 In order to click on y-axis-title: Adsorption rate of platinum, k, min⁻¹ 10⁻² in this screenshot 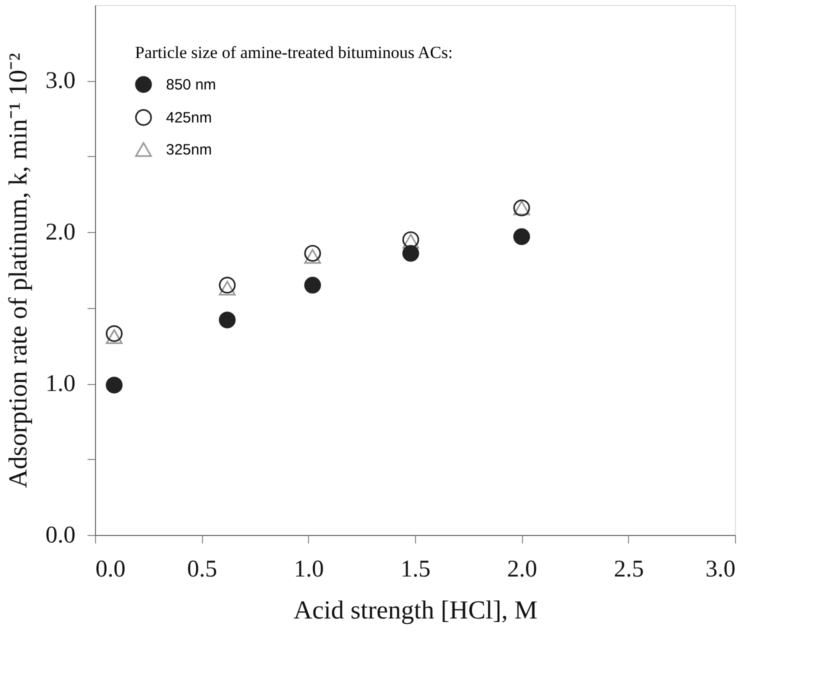, I will do `click(18, 270)`.